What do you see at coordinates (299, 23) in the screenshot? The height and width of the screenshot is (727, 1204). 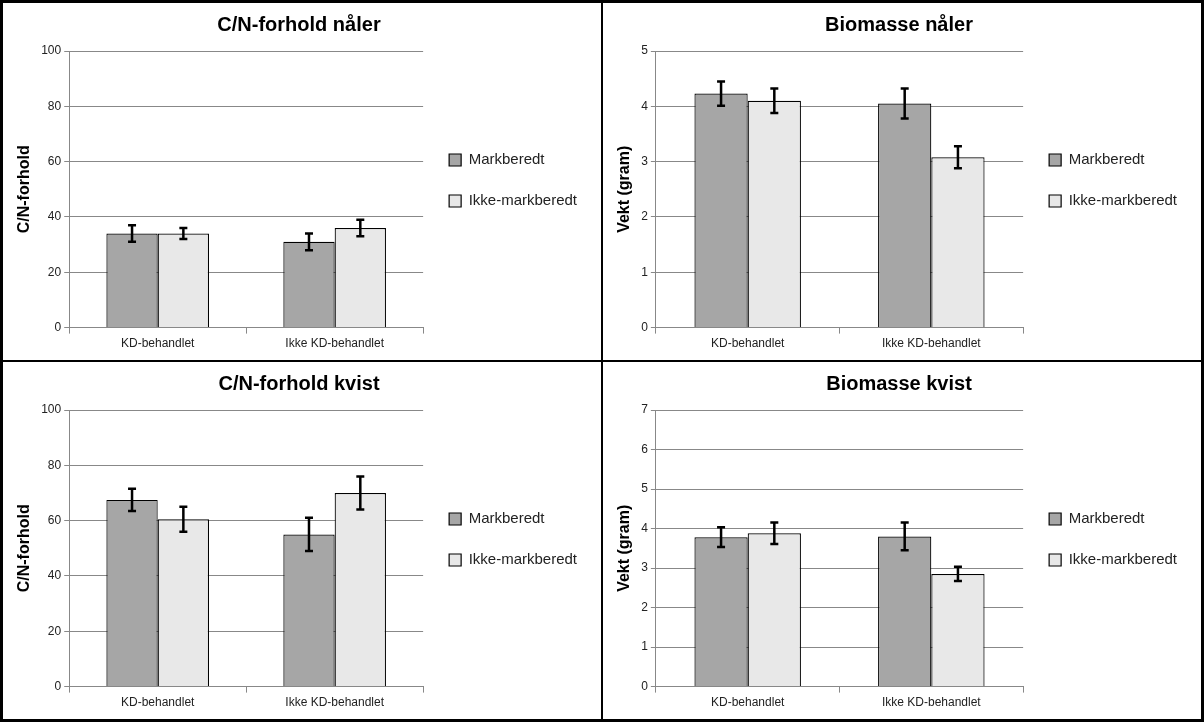 I see `chart-title: C/N-forhold nåler` at bounding box center [299, 23].